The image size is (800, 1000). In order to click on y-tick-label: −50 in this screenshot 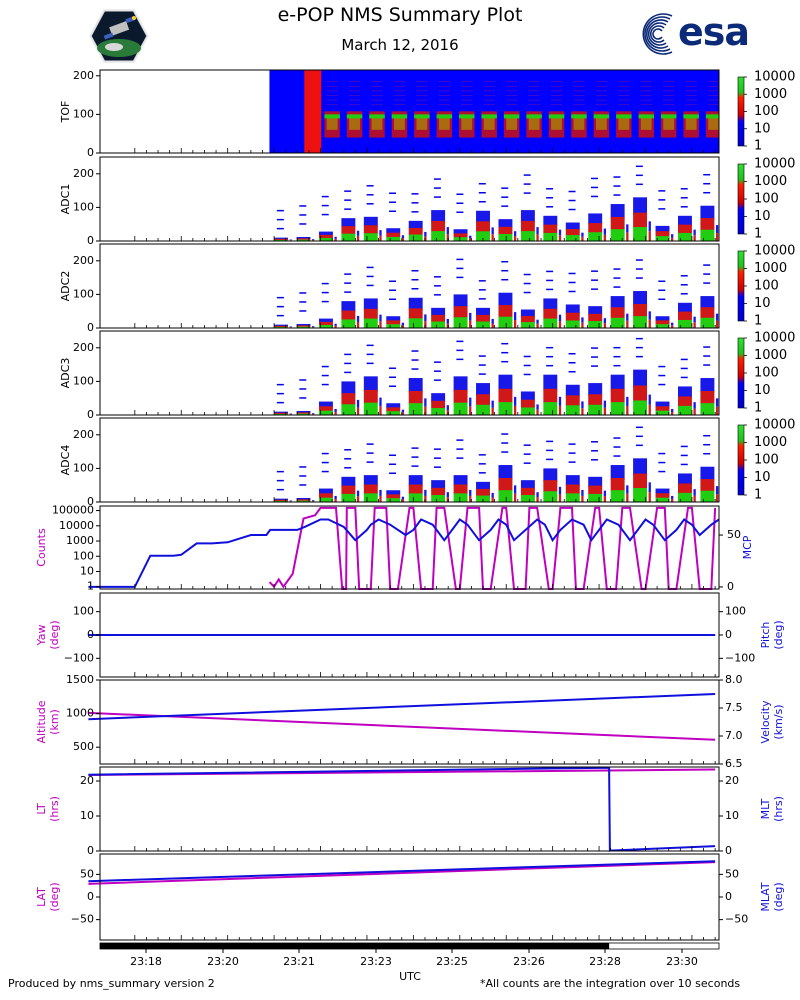, I will do `click(736, 919)`.